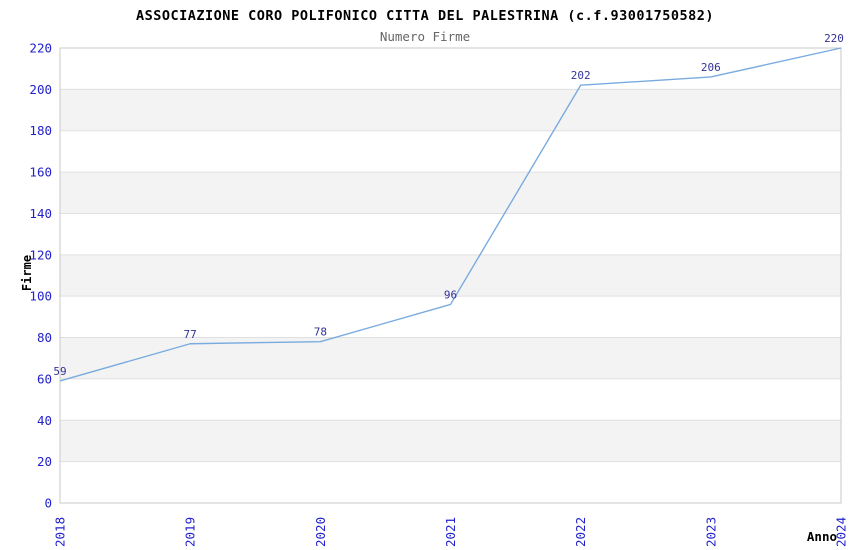 The image size is (850, 550). What do you see at coordinates (40, 89) in the screenshot?
I see `y-tick-label: 200` at bounding box center [40, 89].